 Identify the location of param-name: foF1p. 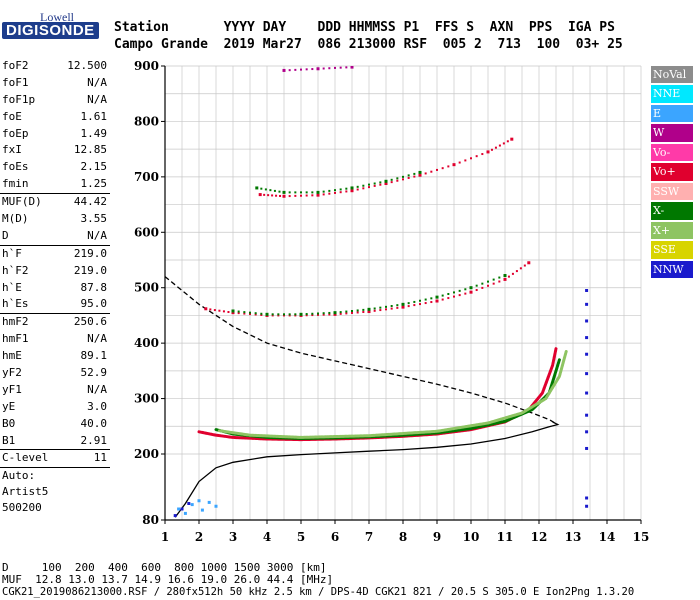
(19, 99).